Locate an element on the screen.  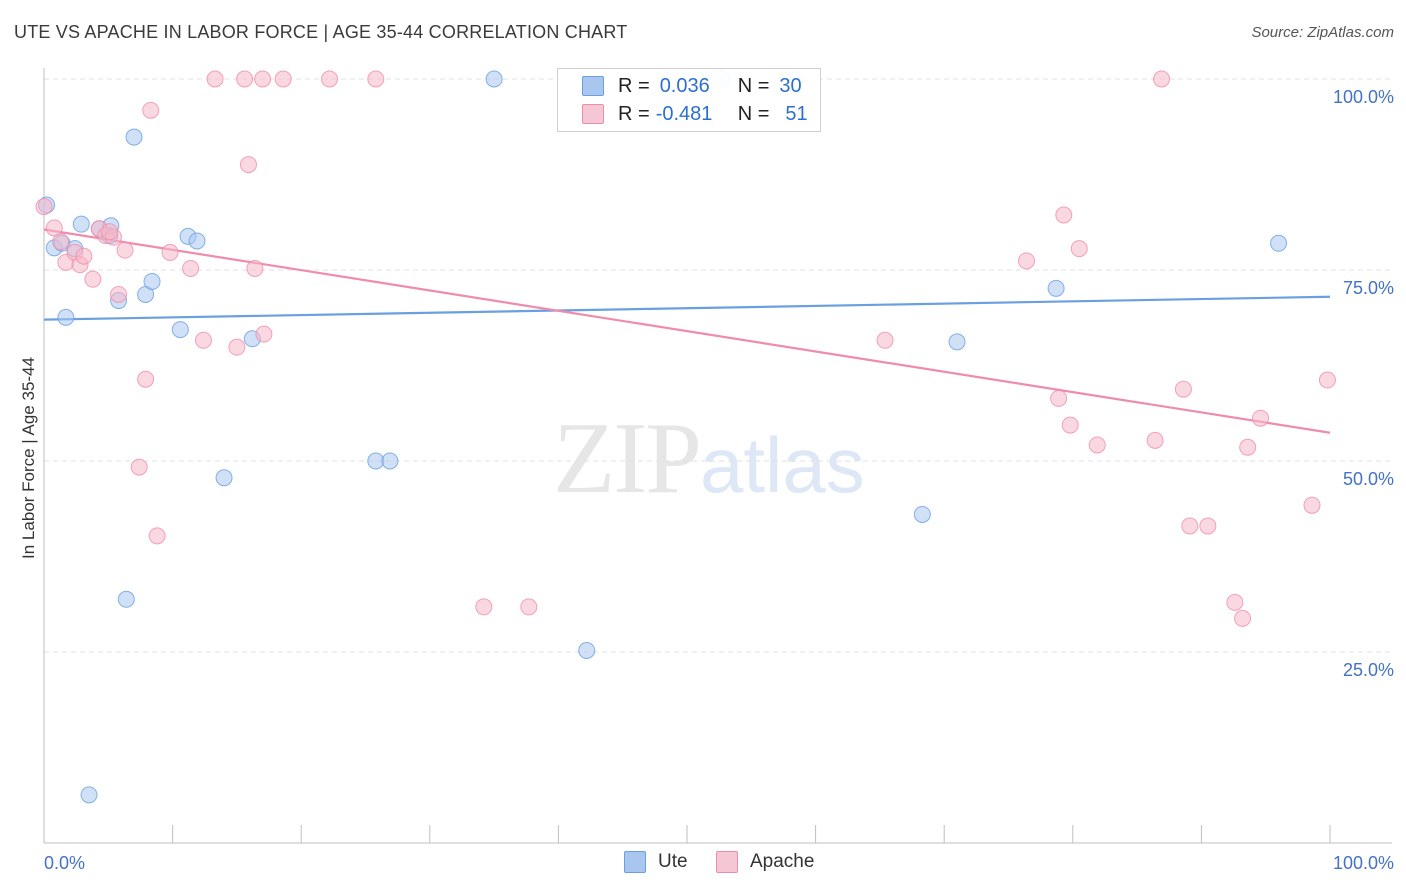
series-swatch-apache is located at coordinates (727, 862).